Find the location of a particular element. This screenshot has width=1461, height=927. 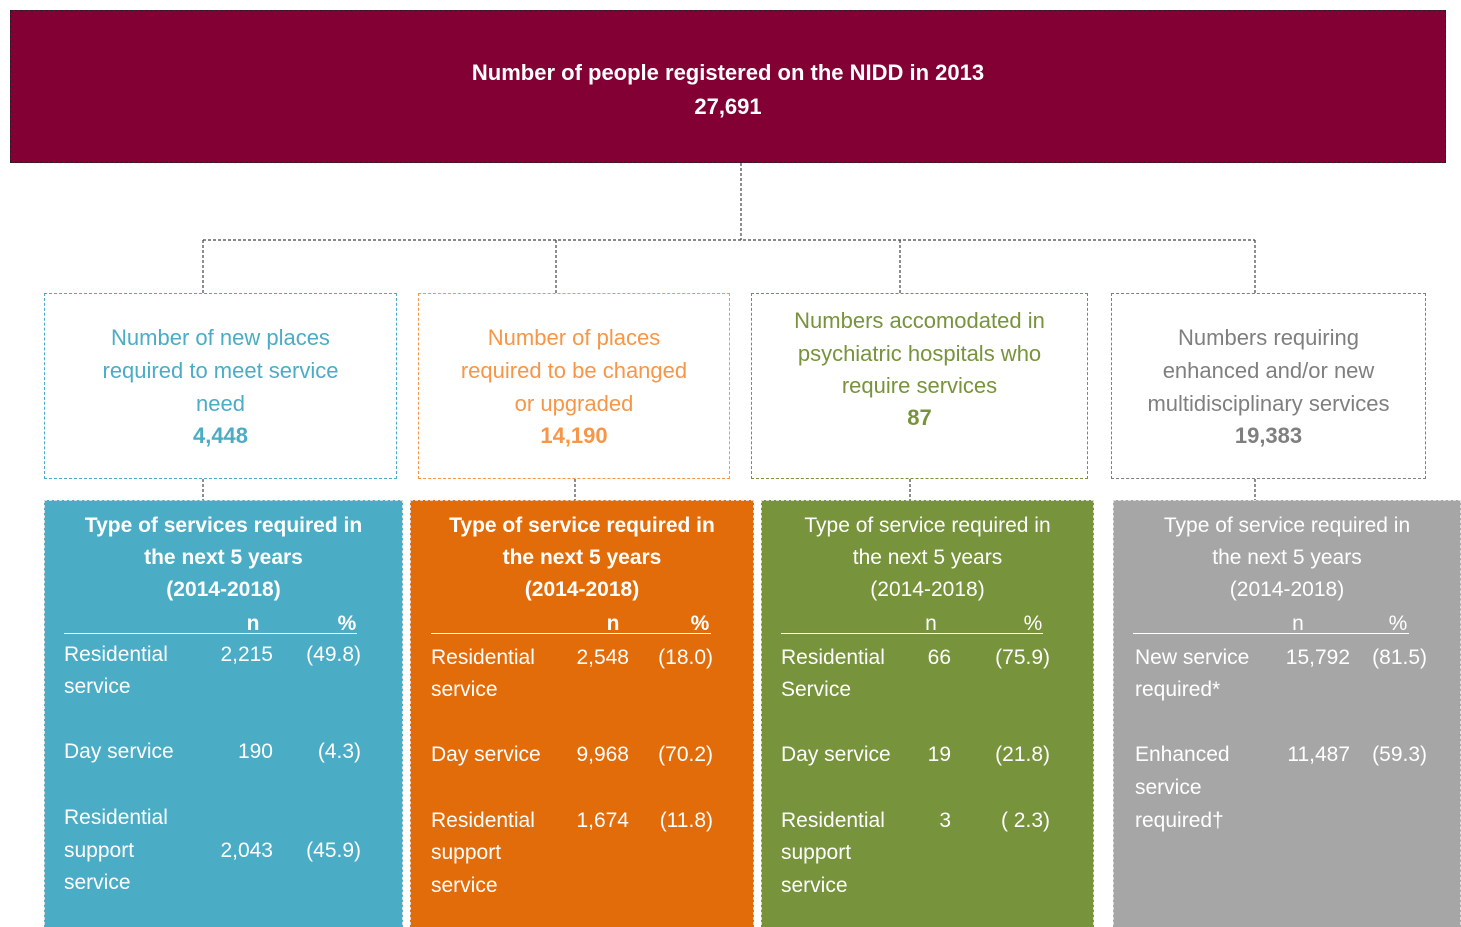

header-value: 19,383 is located at coordinates (1268, 435).